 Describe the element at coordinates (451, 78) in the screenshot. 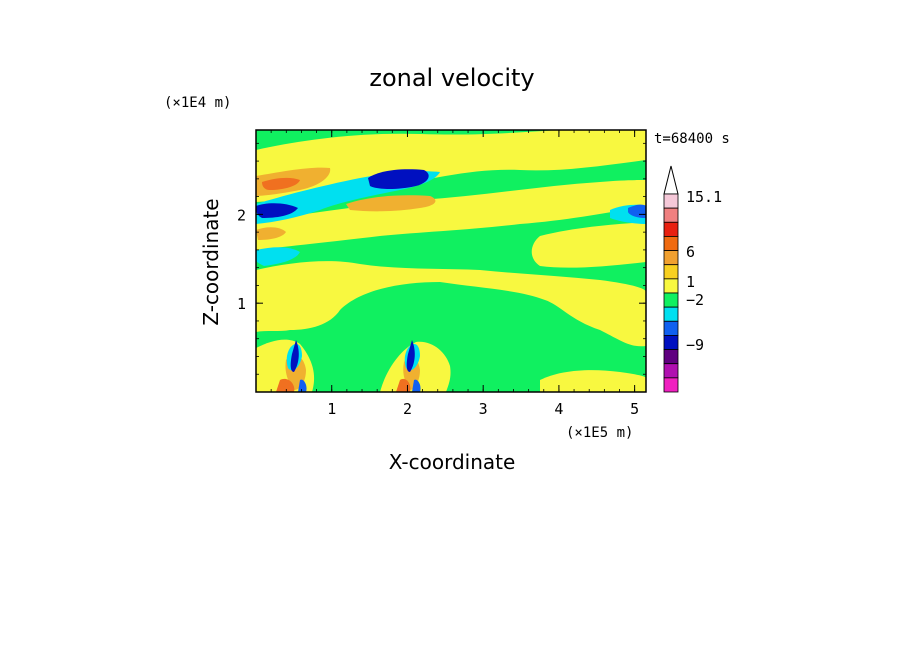

I see `chart-title: zonal velocity` at that location.